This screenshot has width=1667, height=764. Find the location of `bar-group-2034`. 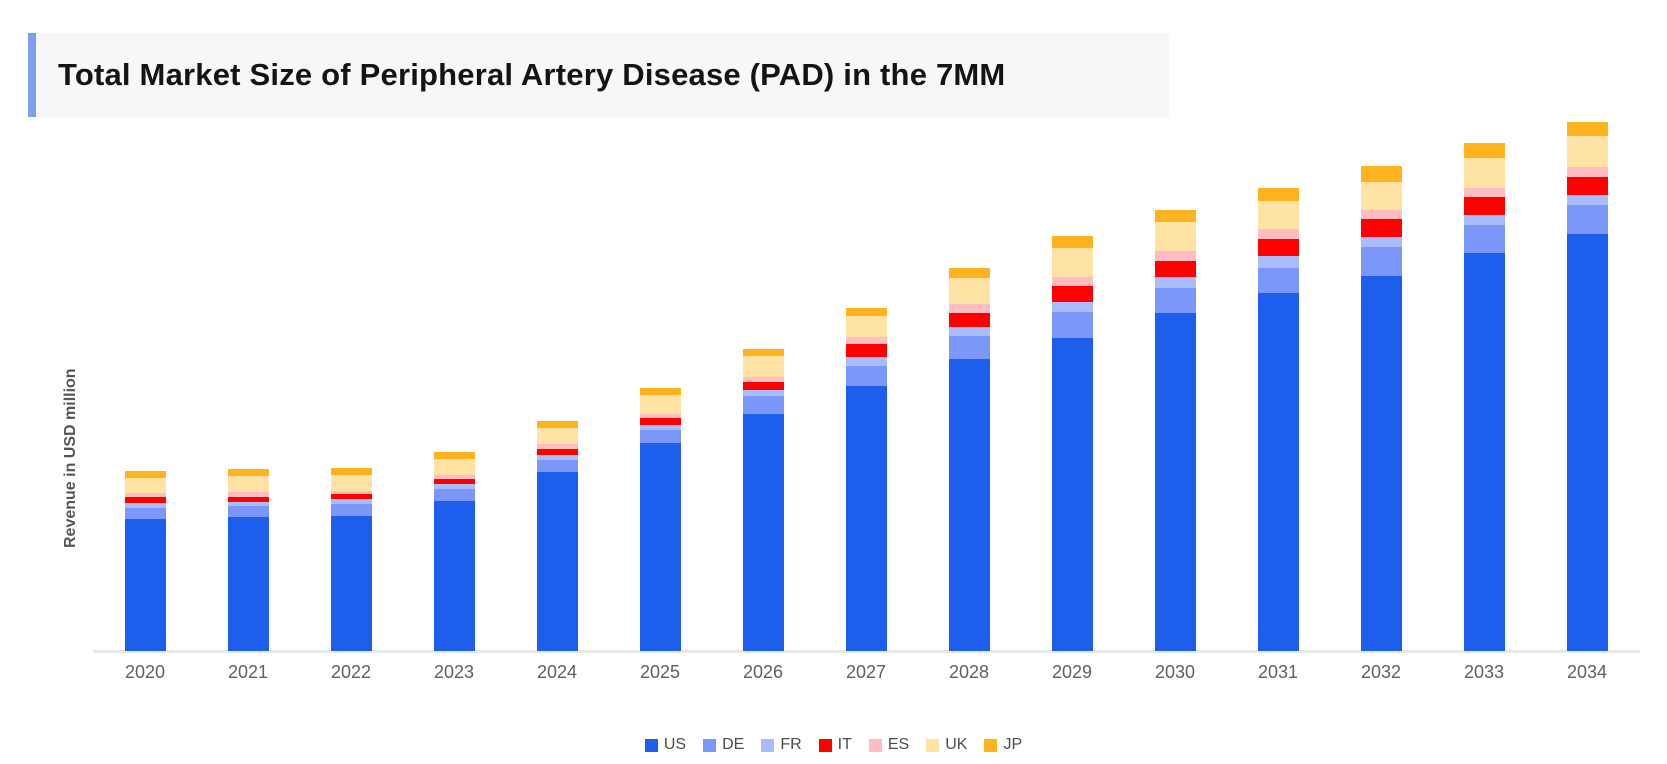

bar-group-2034 is located at coordinates (1587, 386).